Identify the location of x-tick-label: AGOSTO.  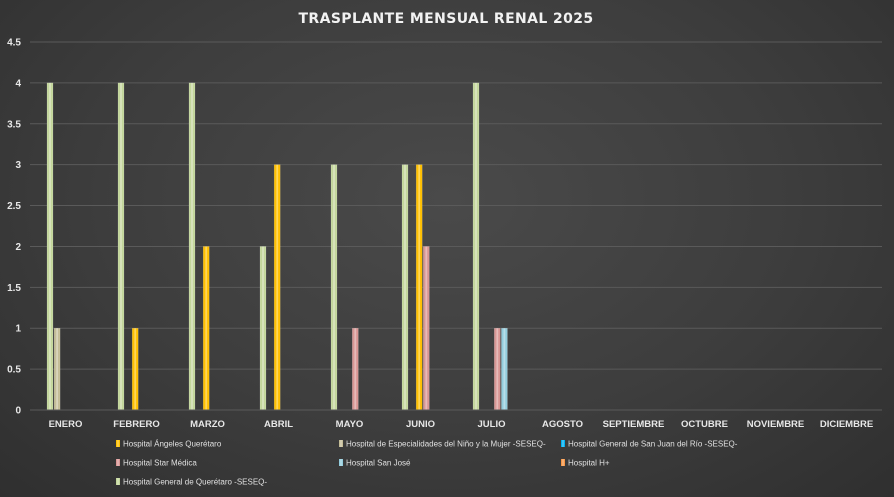
(562, 424).